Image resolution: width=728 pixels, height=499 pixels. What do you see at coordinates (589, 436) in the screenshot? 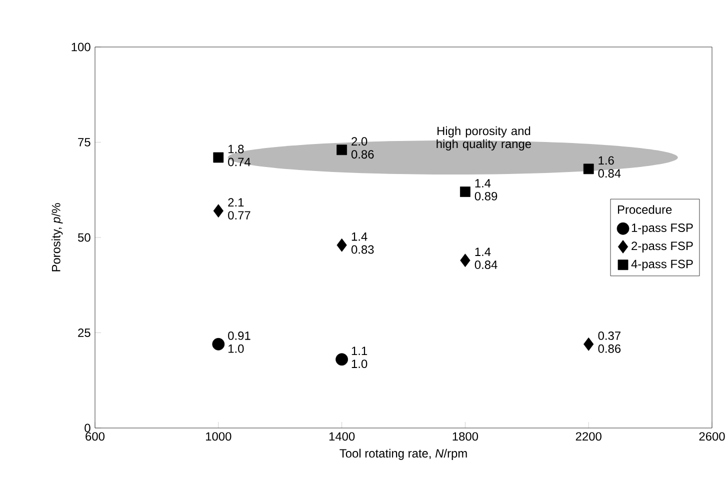
I see `x-tick-label: 2200` at bounding box center [589, 436].